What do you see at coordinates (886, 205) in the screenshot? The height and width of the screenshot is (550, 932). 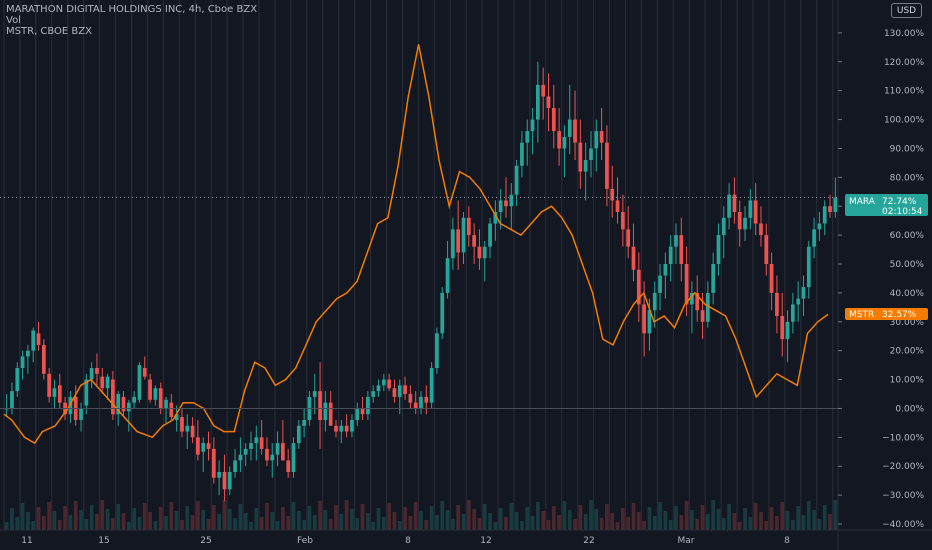 I see `mara-badge` at bounding box center [886, 205].